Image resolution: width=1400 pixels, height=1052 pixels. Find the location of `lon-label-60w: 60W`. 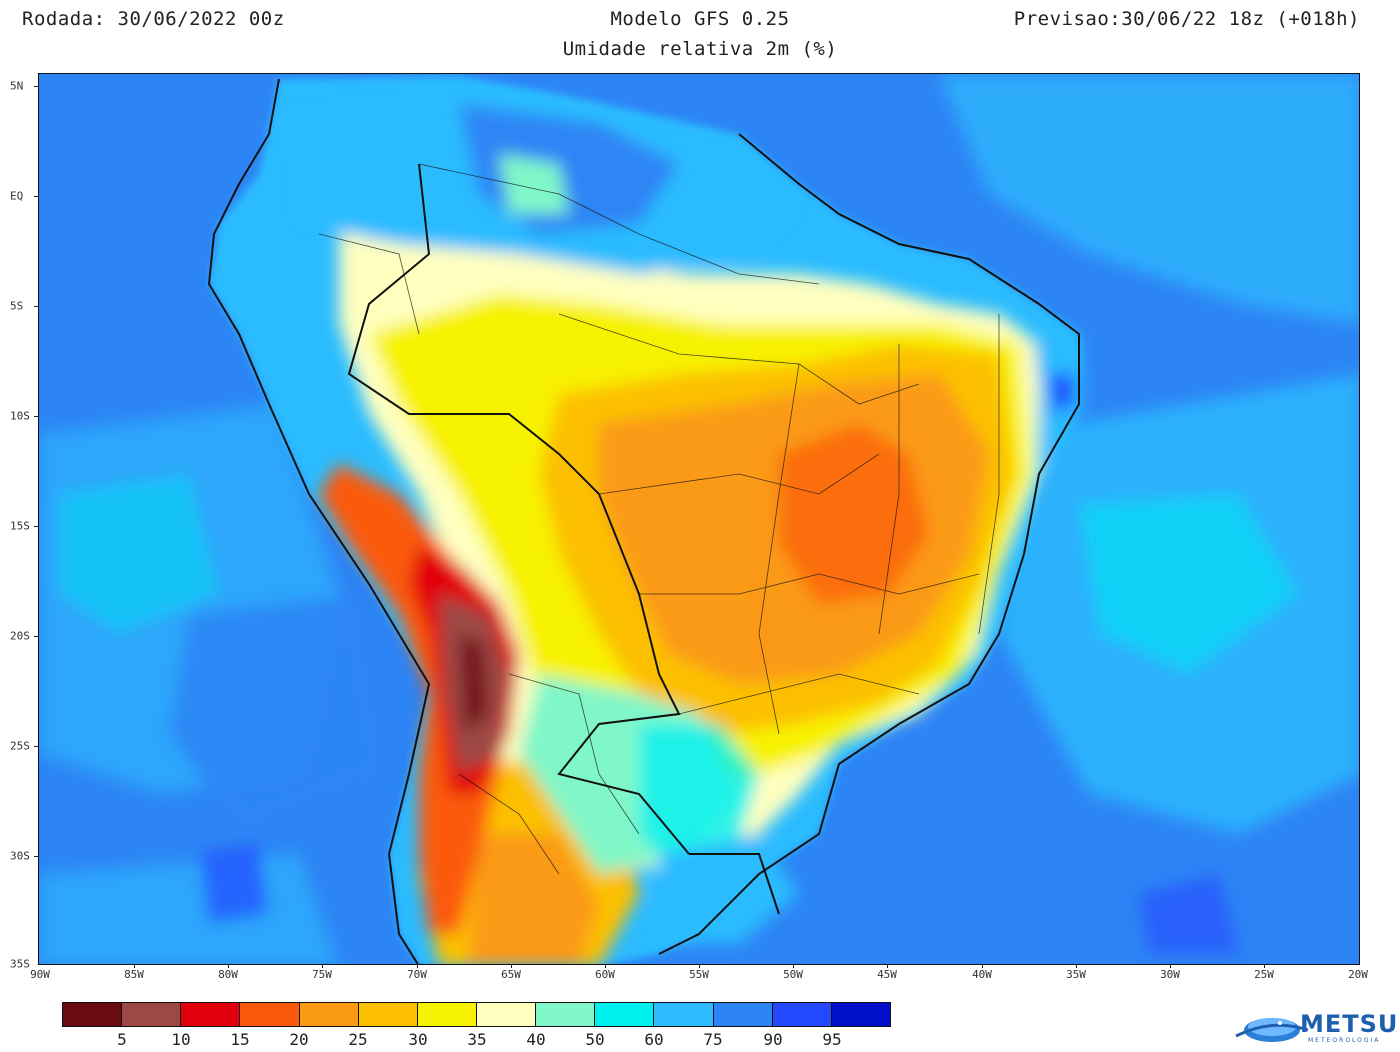

lon-label-60w: 60W is located at coordinates (605, 974).